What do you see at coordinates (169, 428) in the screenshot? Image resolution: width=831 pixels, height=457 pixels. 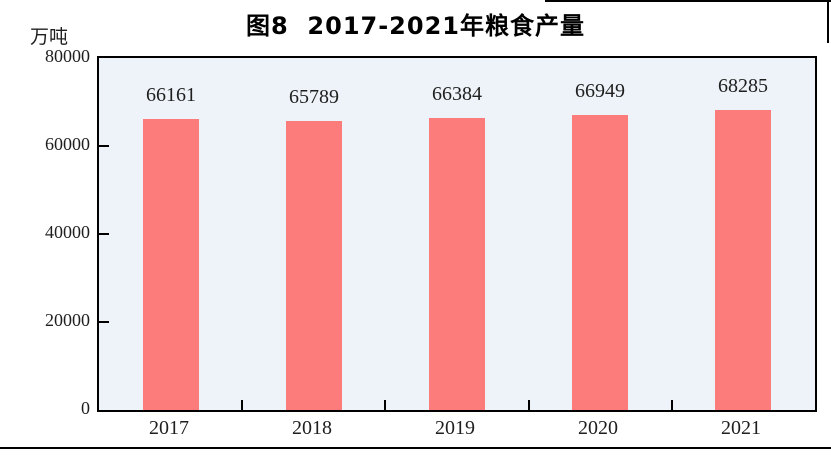 I see `x-axis-label-2017: 2017` at bounding box center [169, 428].